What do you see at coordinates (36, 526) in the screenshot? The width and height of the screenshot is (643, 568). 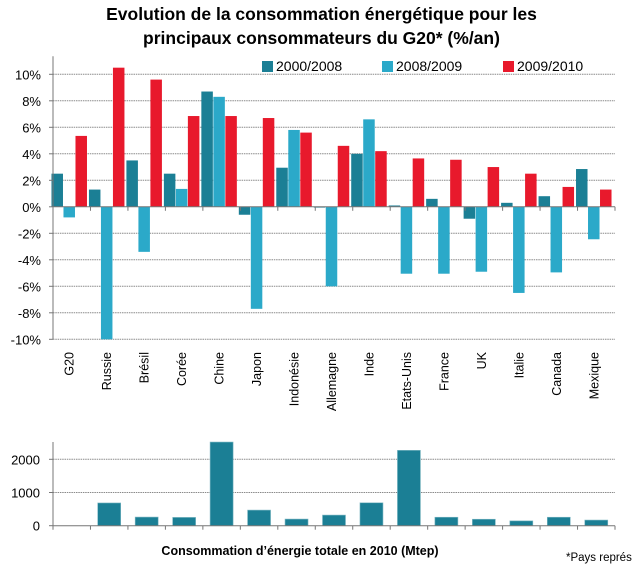 I see `bottom-y-tick-label: 0` at bounding box center [36, 526].